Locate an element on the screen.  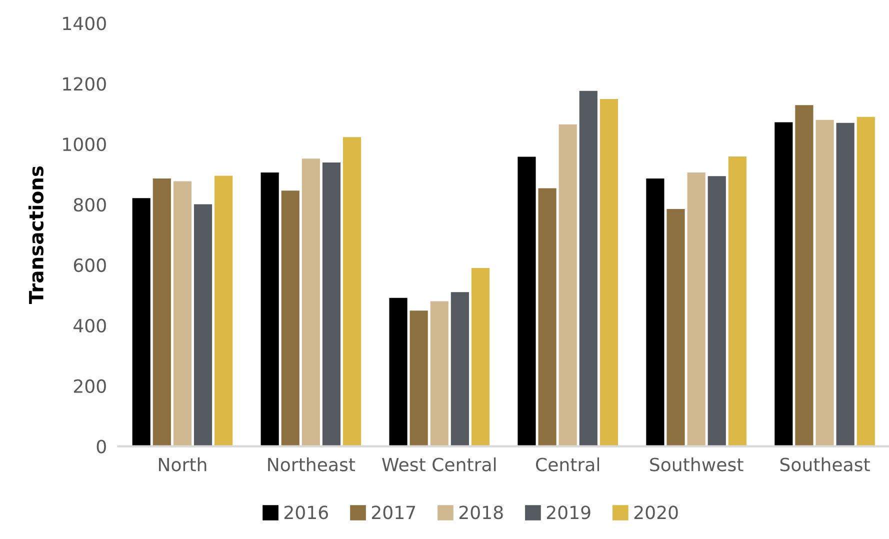
x-tick-label: Southwest is located at coordinates (697, 464).